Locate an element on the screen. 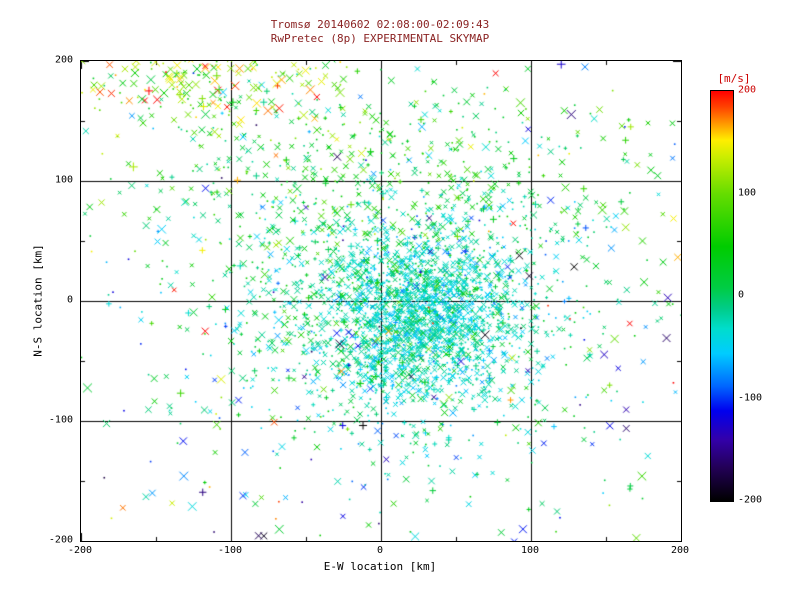 Image resolution: width=800 pixels, height=600 pixels. plot-title: Tromsø 20140602 02:08:00-02:09:43 is located at coordinates (380, 24).